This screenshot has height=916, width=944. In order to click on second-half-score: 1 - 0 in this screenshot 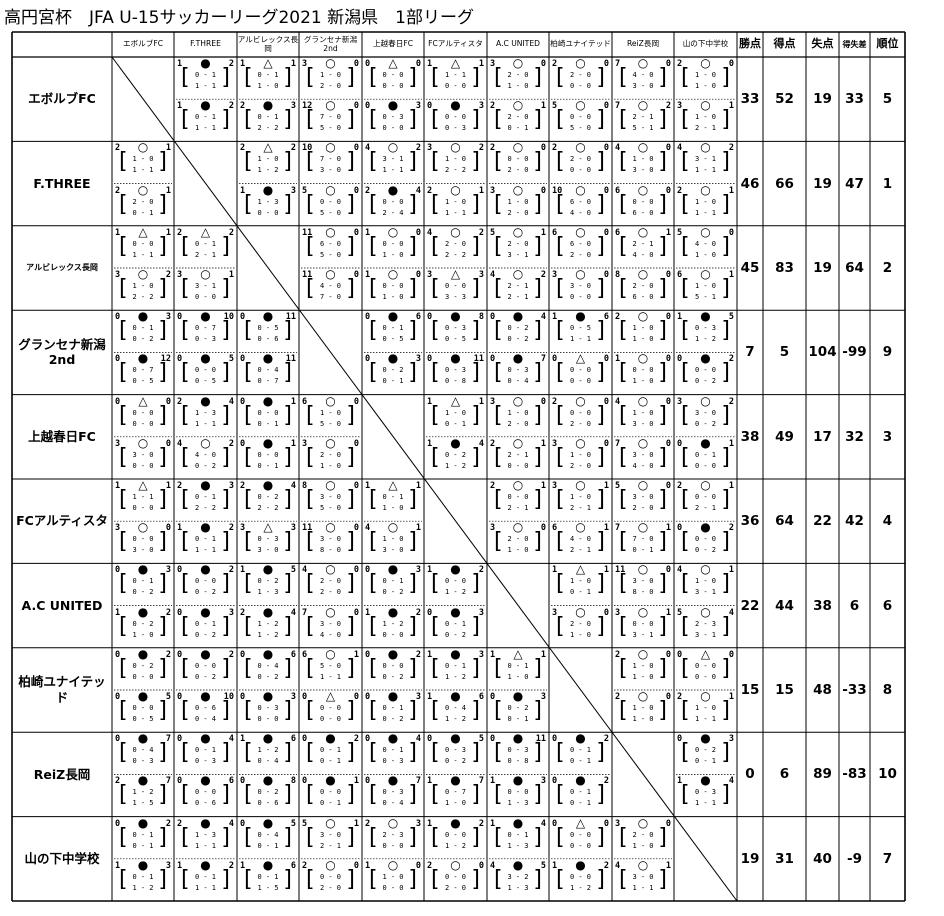, I will do `click(643, 339)`.